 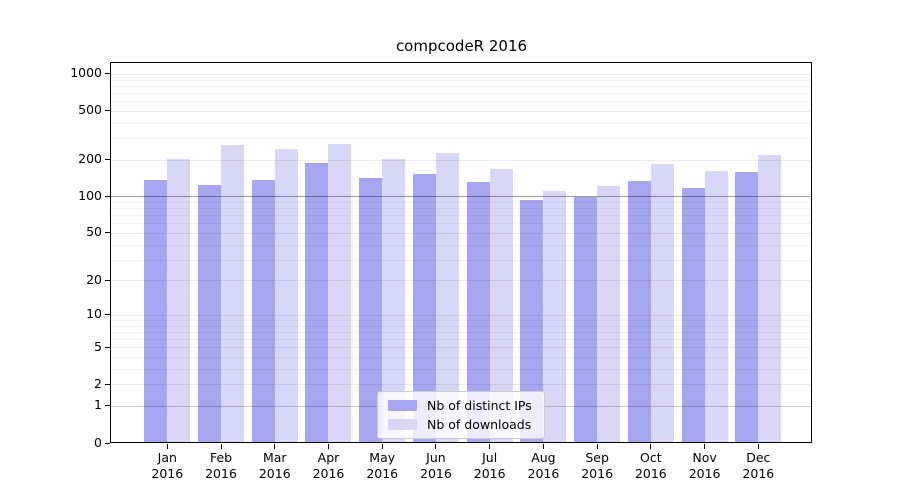 I want to click on x-tick-label: Mar 2016, so click(x=275, y=466).